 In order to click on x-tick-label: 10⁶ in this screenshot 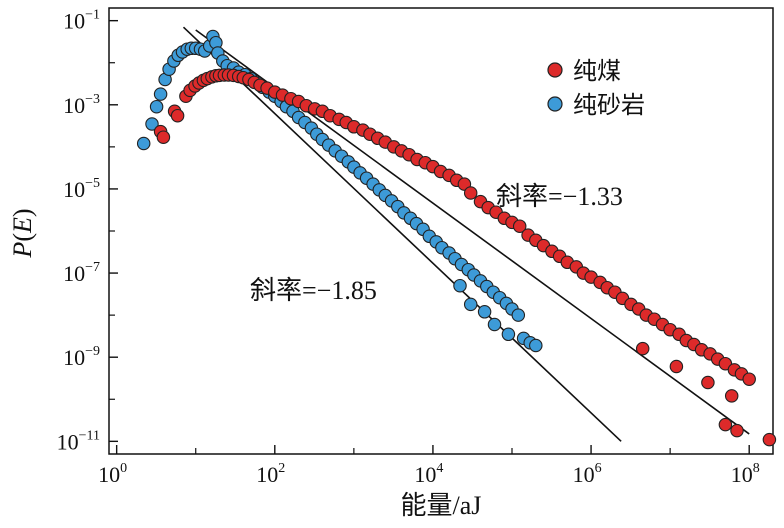, I will do `click(587, 474)`.